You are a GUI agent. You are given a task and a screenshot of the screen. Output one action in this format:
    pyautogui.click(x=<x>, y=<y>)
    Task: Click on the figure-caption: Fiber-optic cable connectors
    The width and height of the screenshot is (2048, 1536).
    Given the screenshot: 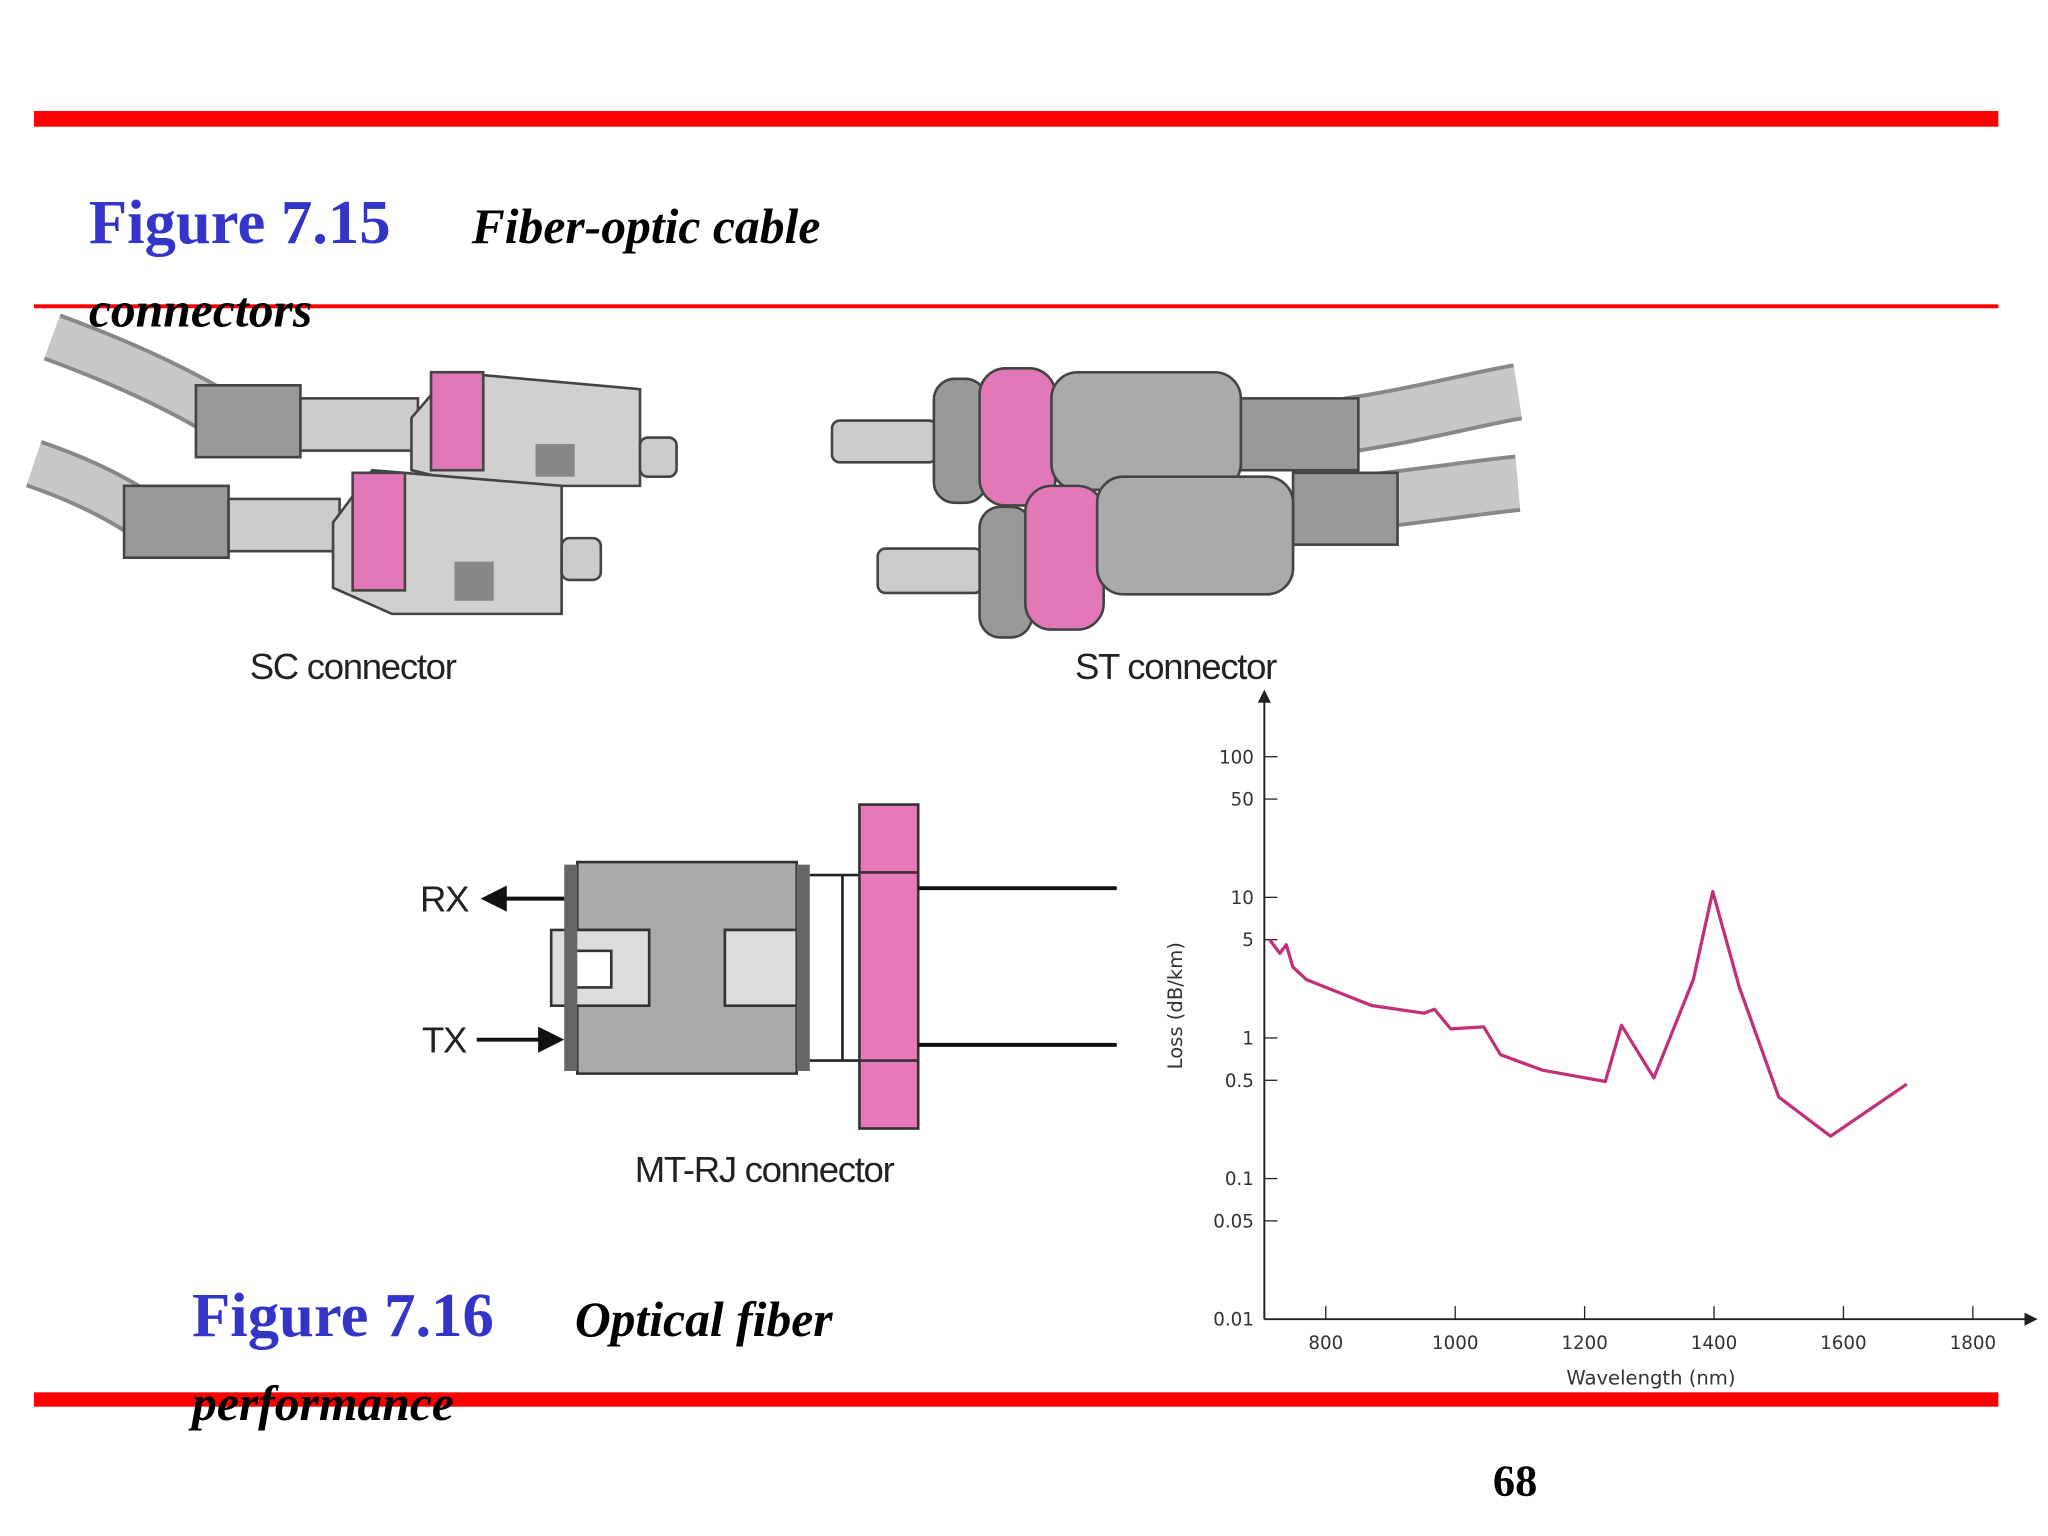 What is the action you would take?
    pyautogui.click(x=454, y=269)
    